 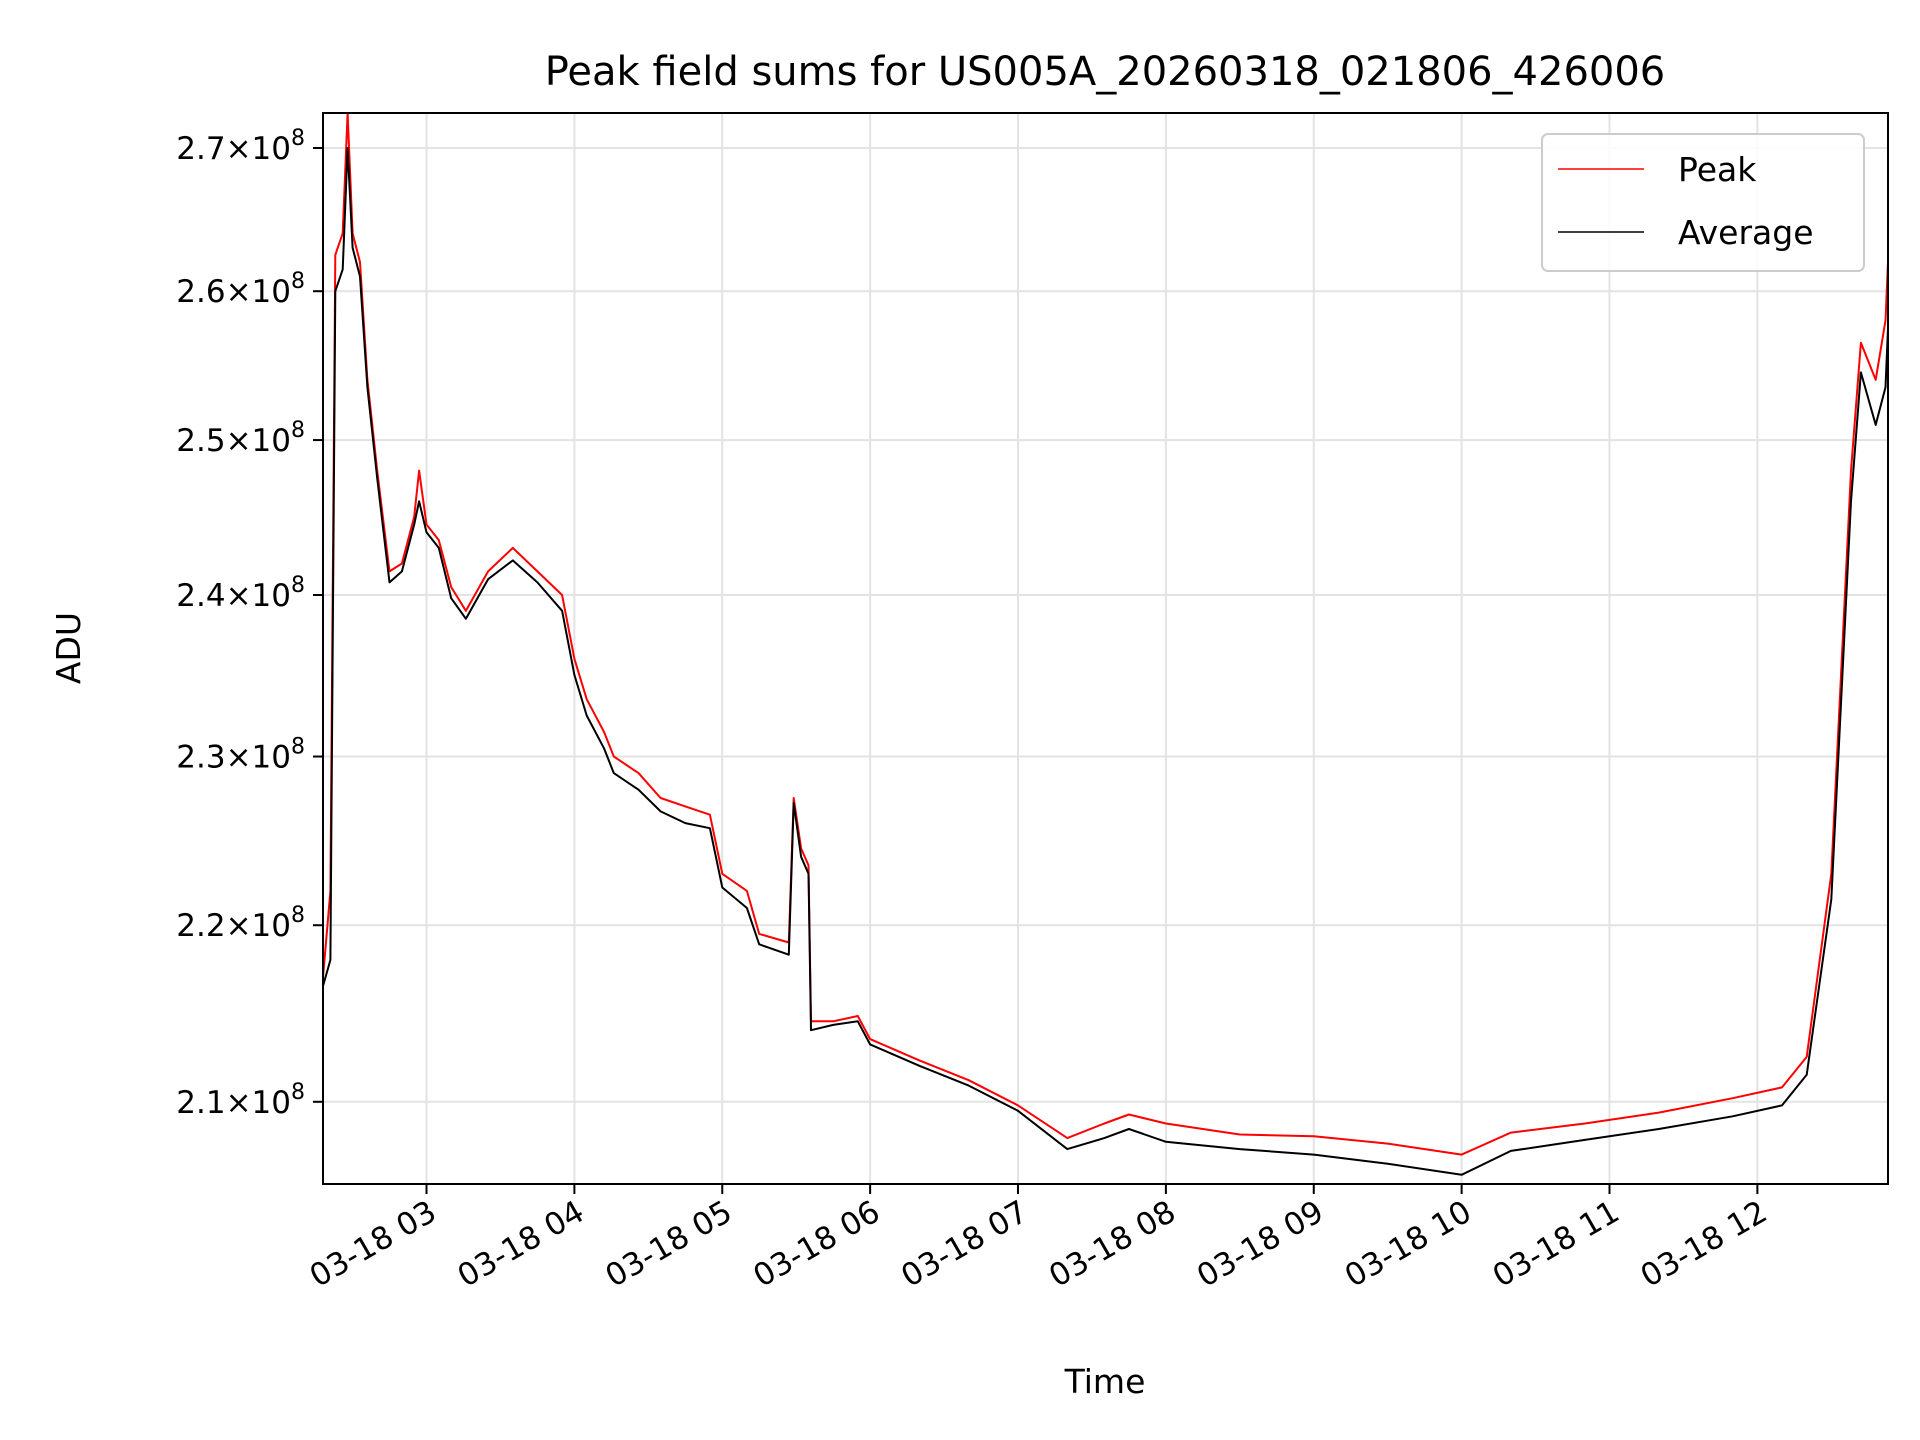 What do you see at coordinates (1105, 1381) in the screenshot?
I see `x-axis-label: Time` at bounding box center [1105, 1381].